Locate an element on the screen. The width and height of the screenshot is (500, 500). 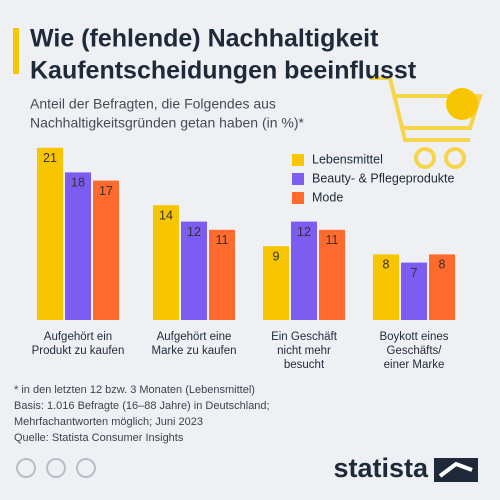
x-tick-label: Marke zu kaufen is located at coordinates (193, 351).